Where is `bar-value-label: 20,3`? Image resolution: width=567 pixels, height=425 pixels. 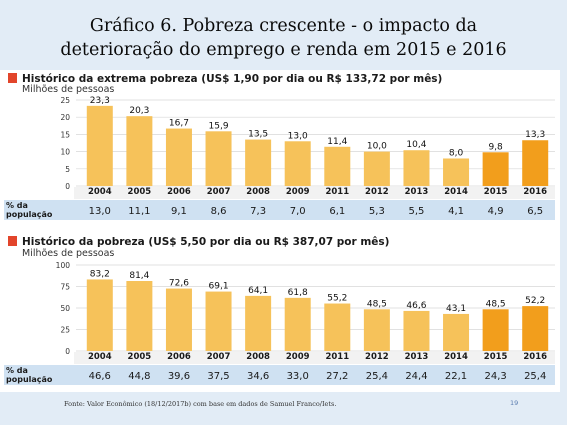 bar-value-label: 20,3 is located at coordinates (139, 111).